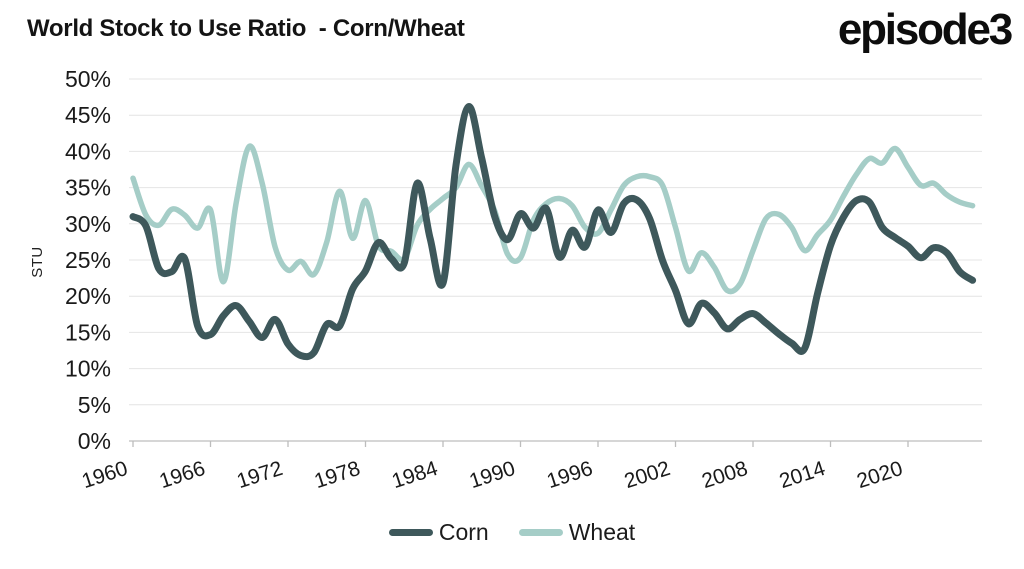 This screenshot has width=1024, height=569. Describe the element at coordinates (88, 260) in the screenshot. I see `y-tick-label: 25%` at that location.